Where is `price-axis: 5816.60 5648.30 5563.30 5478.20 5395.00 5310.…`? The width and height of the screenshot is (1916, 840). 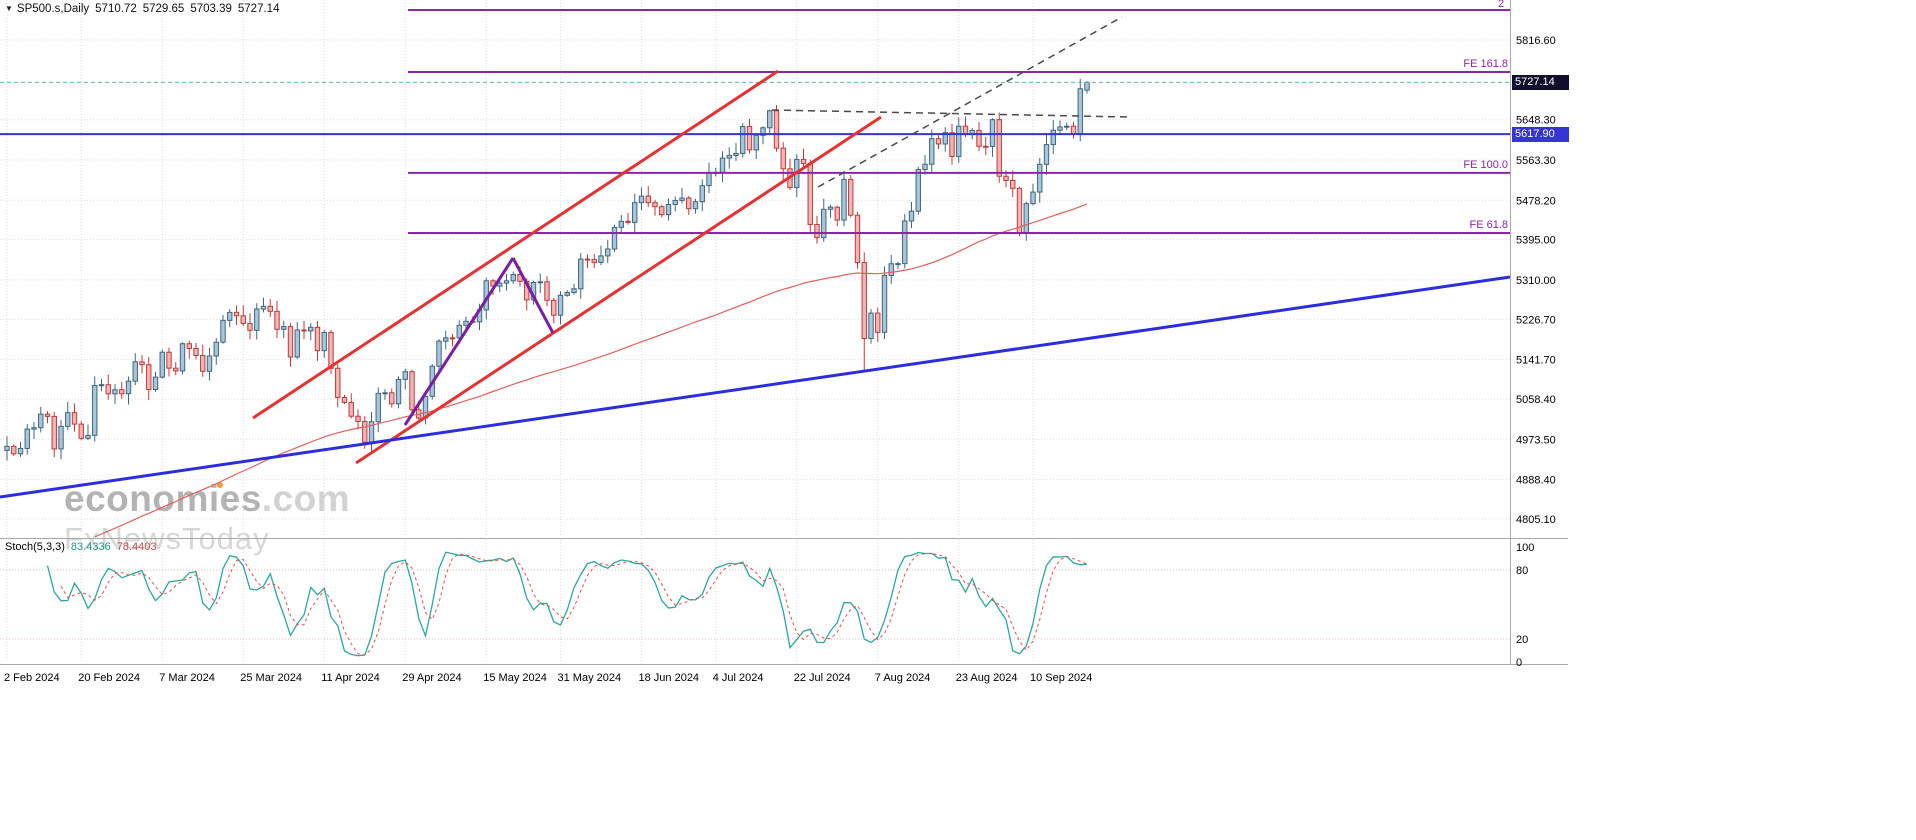 price-axis: 5816.60 5648.30 5563.30 5478.20 5395.00 5310.… is located at coordinates (1536, 352).